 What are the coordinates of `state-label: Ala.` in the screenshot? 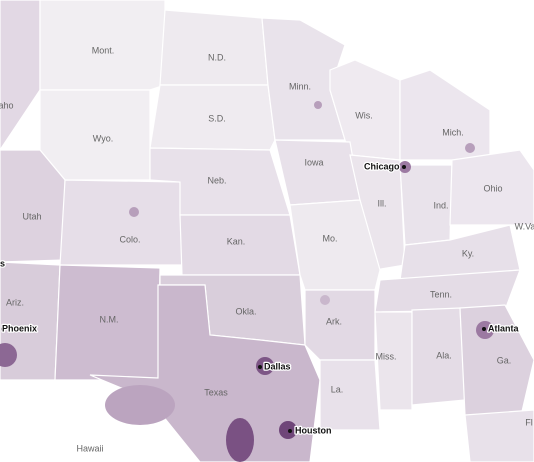 It's located at (444, 355).